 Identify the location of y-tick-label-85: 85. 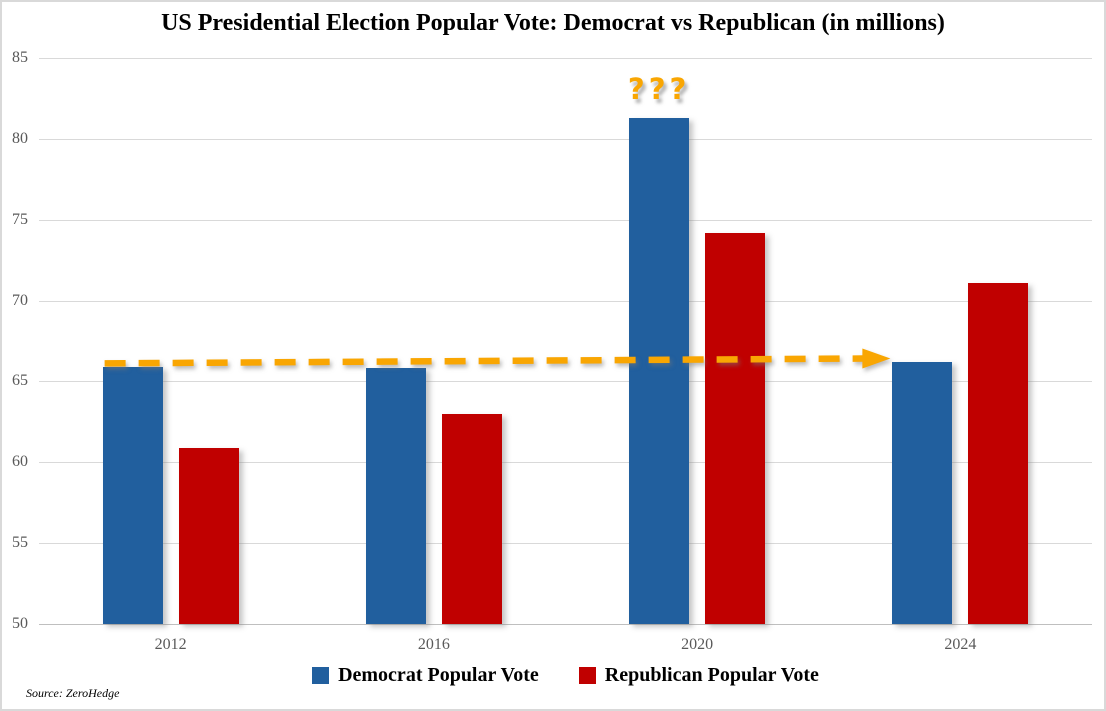
(20, 57).